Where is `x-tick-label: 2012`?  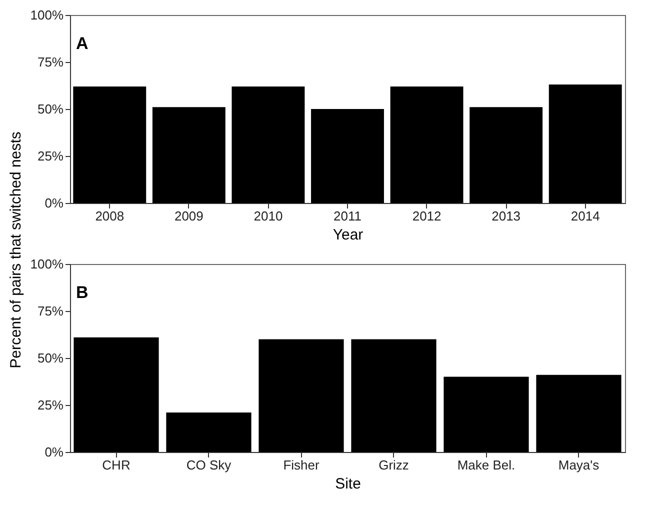
x-tick-label: 2012 is located at coordinates (427, 216).